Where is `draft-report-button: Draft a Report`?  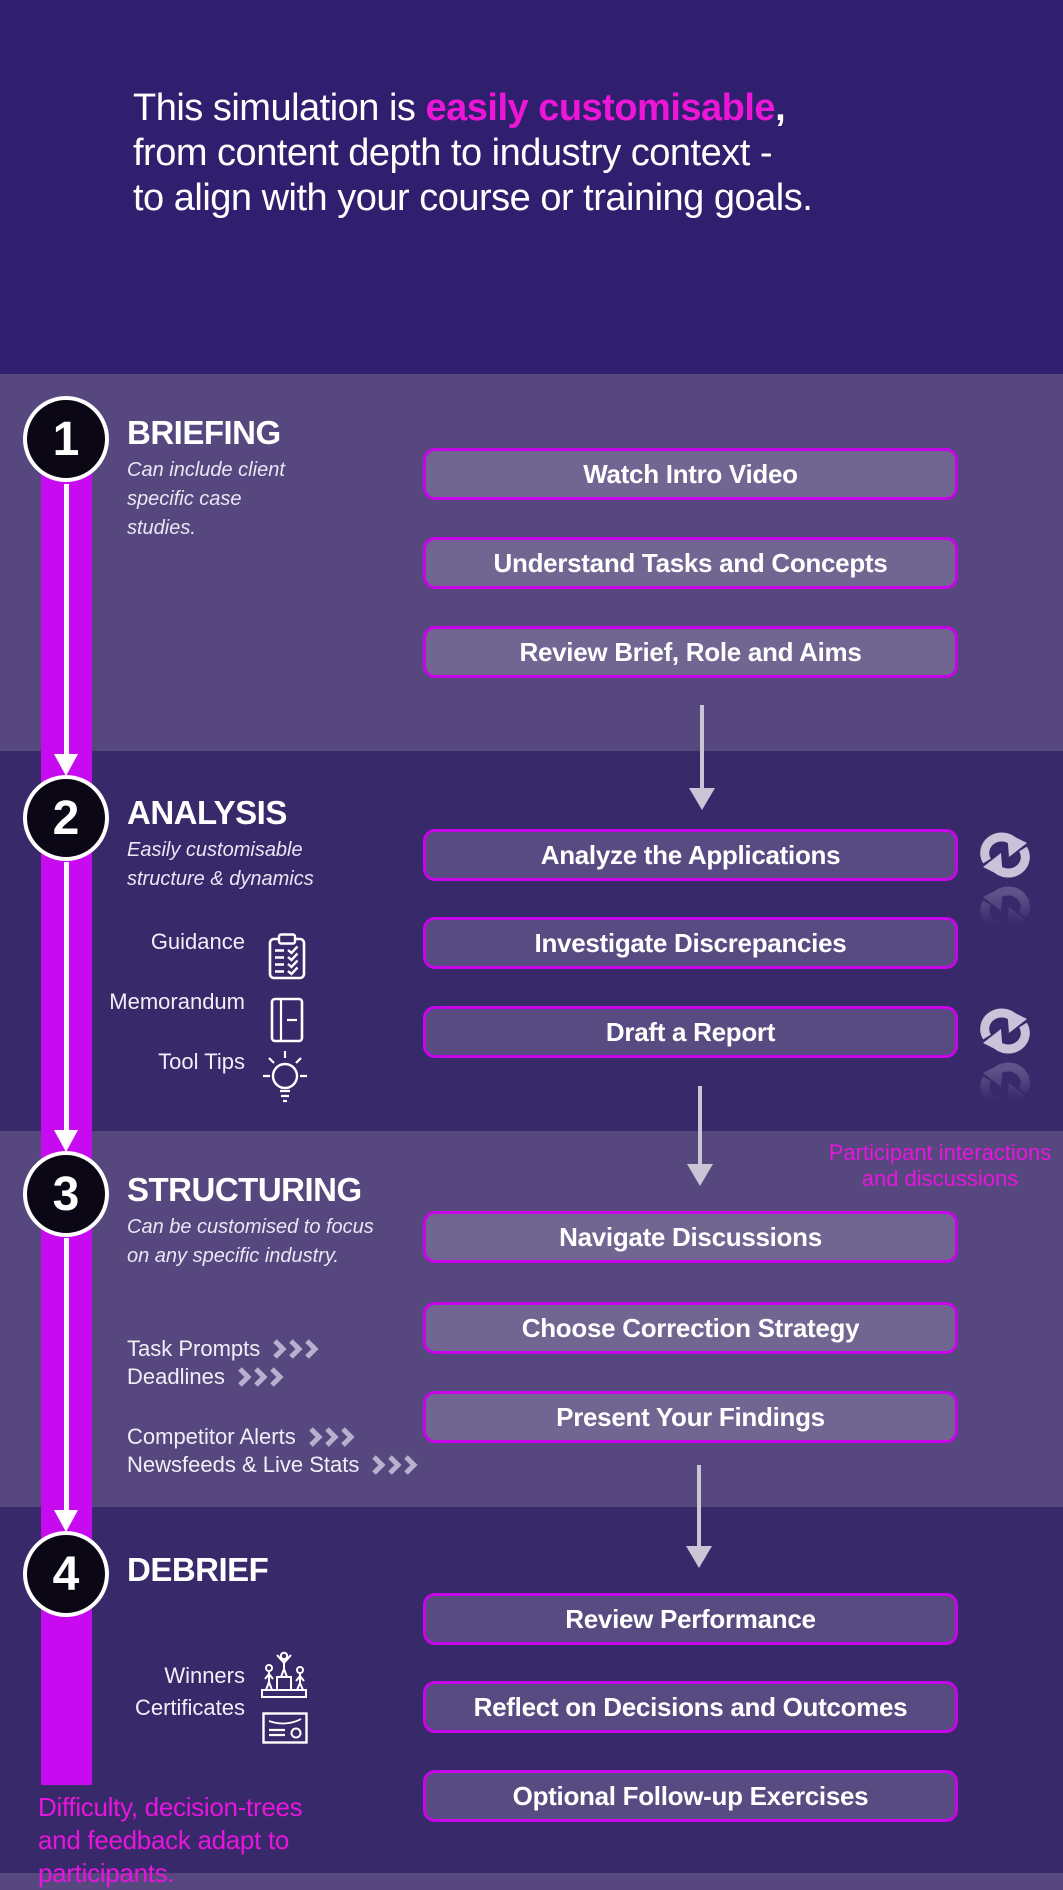 draft-report-button: Draft a Report is located at coordinates (690, 1032).